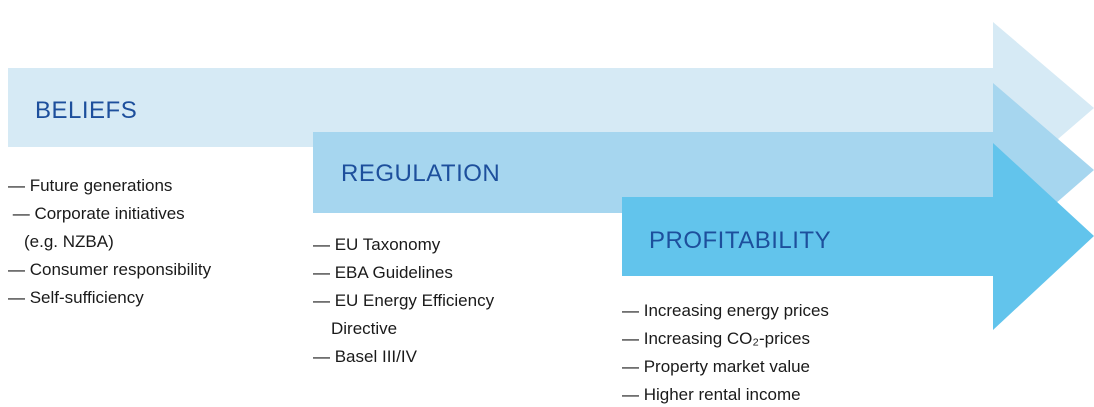 This screenshot has height=407, width=1094. I want to click on list-item: (e.g. NZBA), so click(69, 241).